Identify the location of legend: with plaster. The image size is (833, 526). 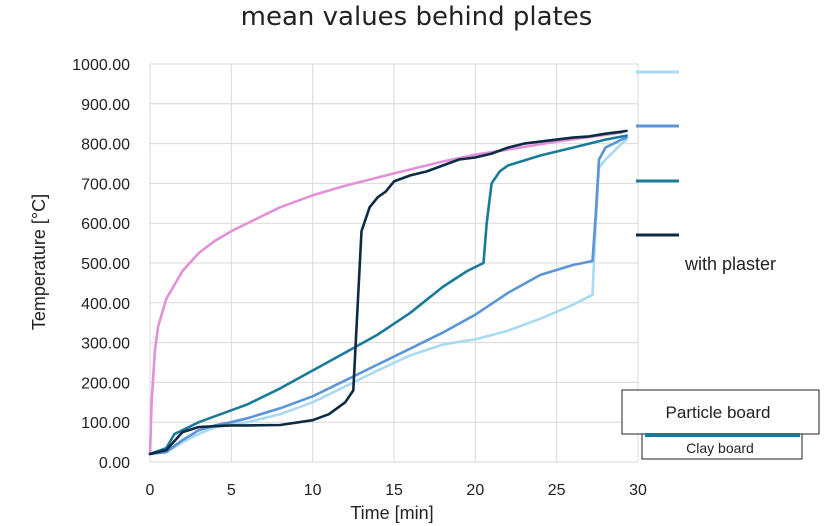
(706, 172).